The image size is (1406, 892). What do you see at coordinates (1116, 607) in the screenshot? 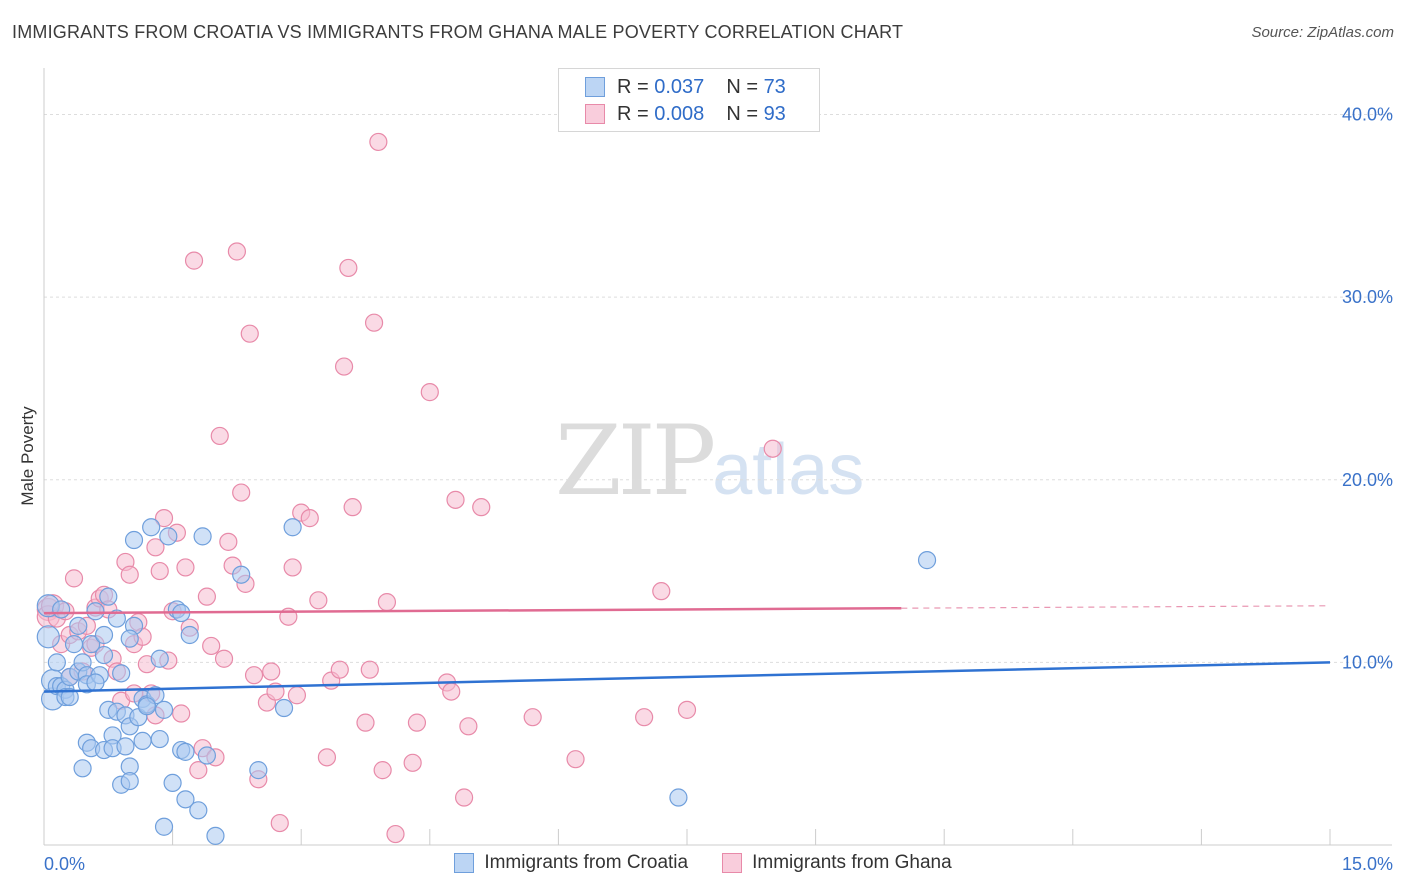
I see `trend-line-extension` at bounding box center [1116, 607].